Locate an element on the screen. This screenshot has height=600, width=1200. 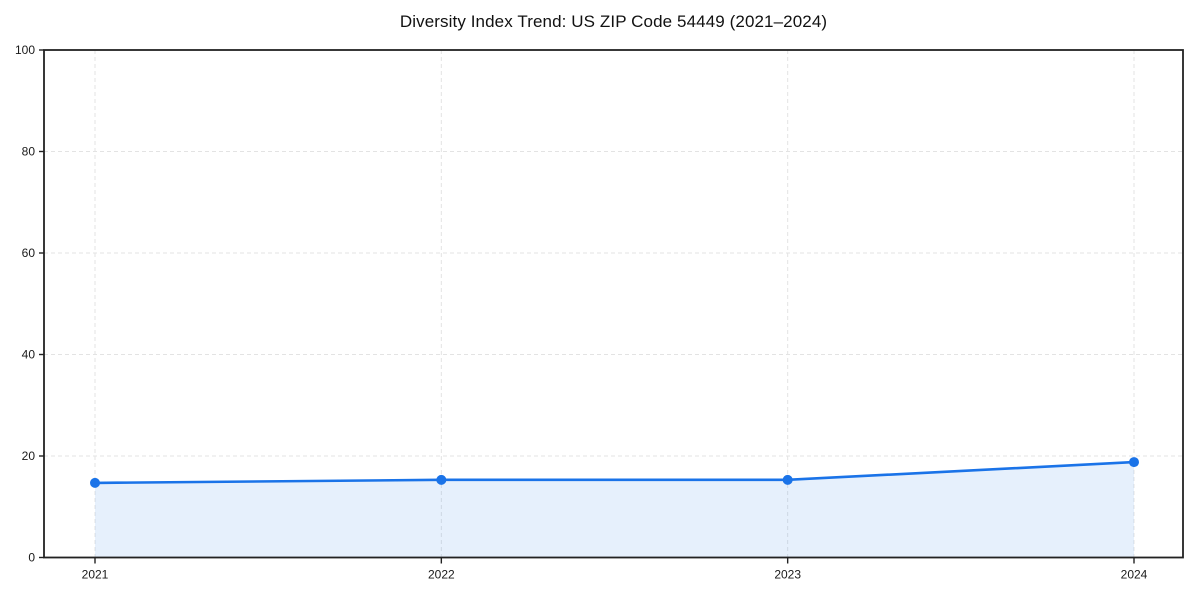
x-tick-label: 2021 is located at coordinates (95, 575).